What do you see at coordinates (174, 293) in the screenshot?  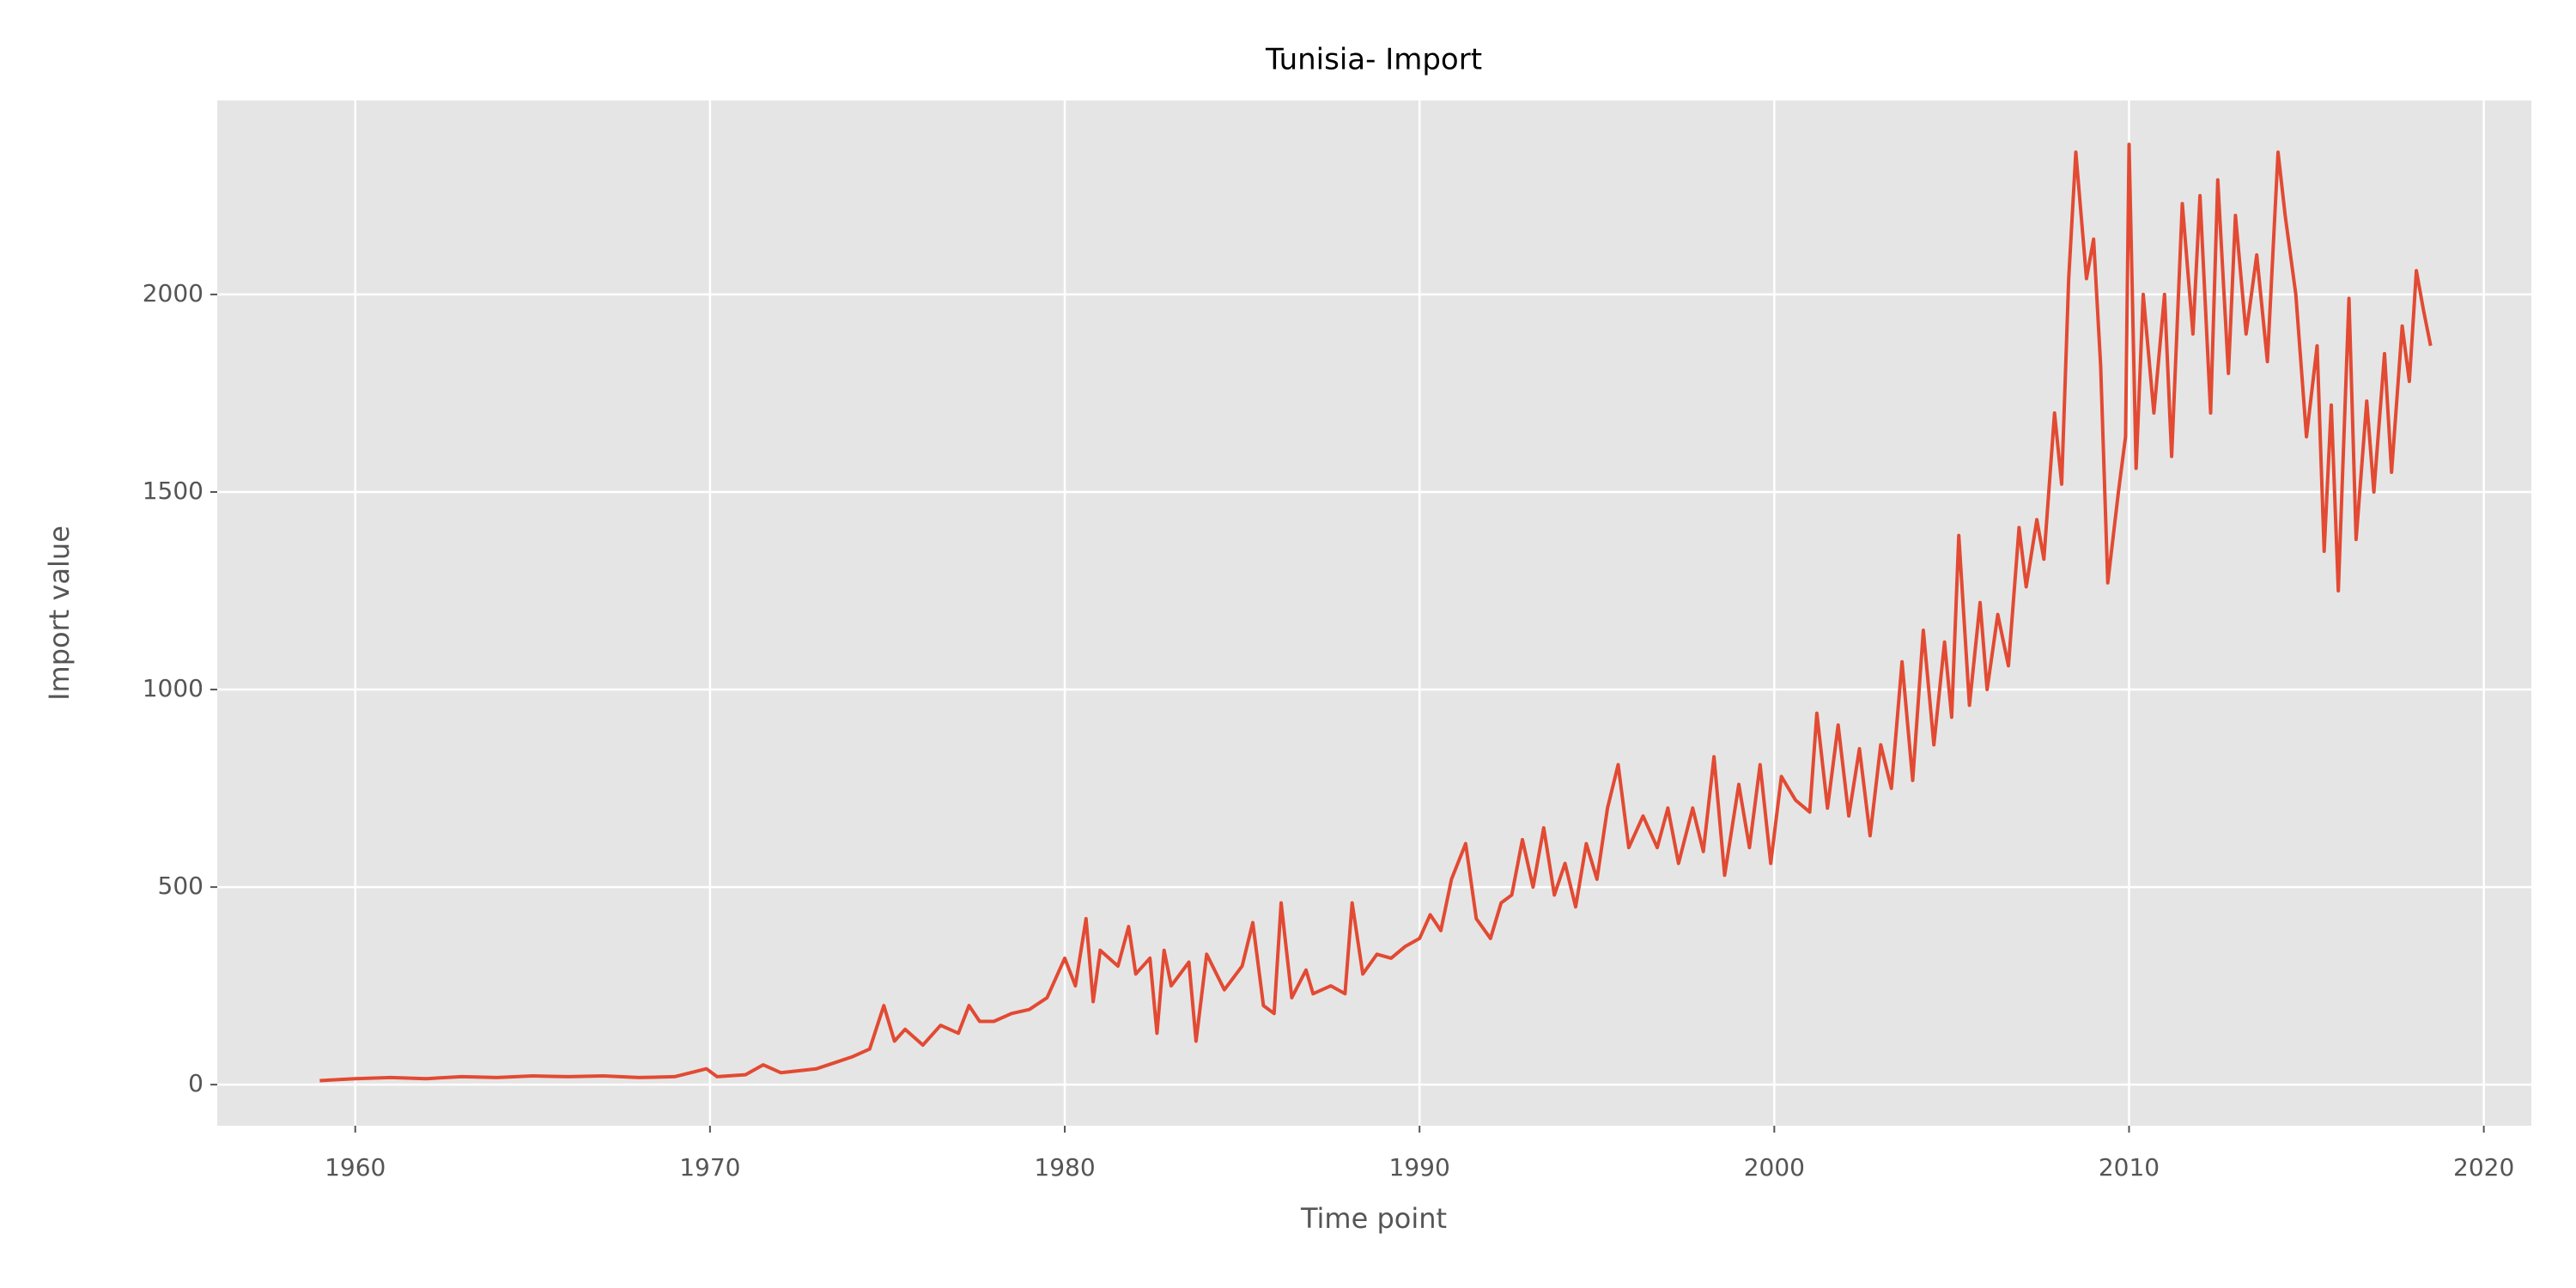 I see `y-tick-label: 2000` at bounding box center [174, 293].